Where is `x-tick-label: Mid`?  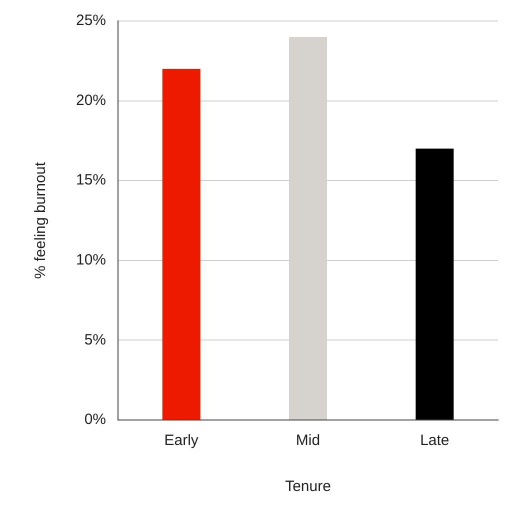
x-tick-label: Mid is located at coordinates (308, 441).